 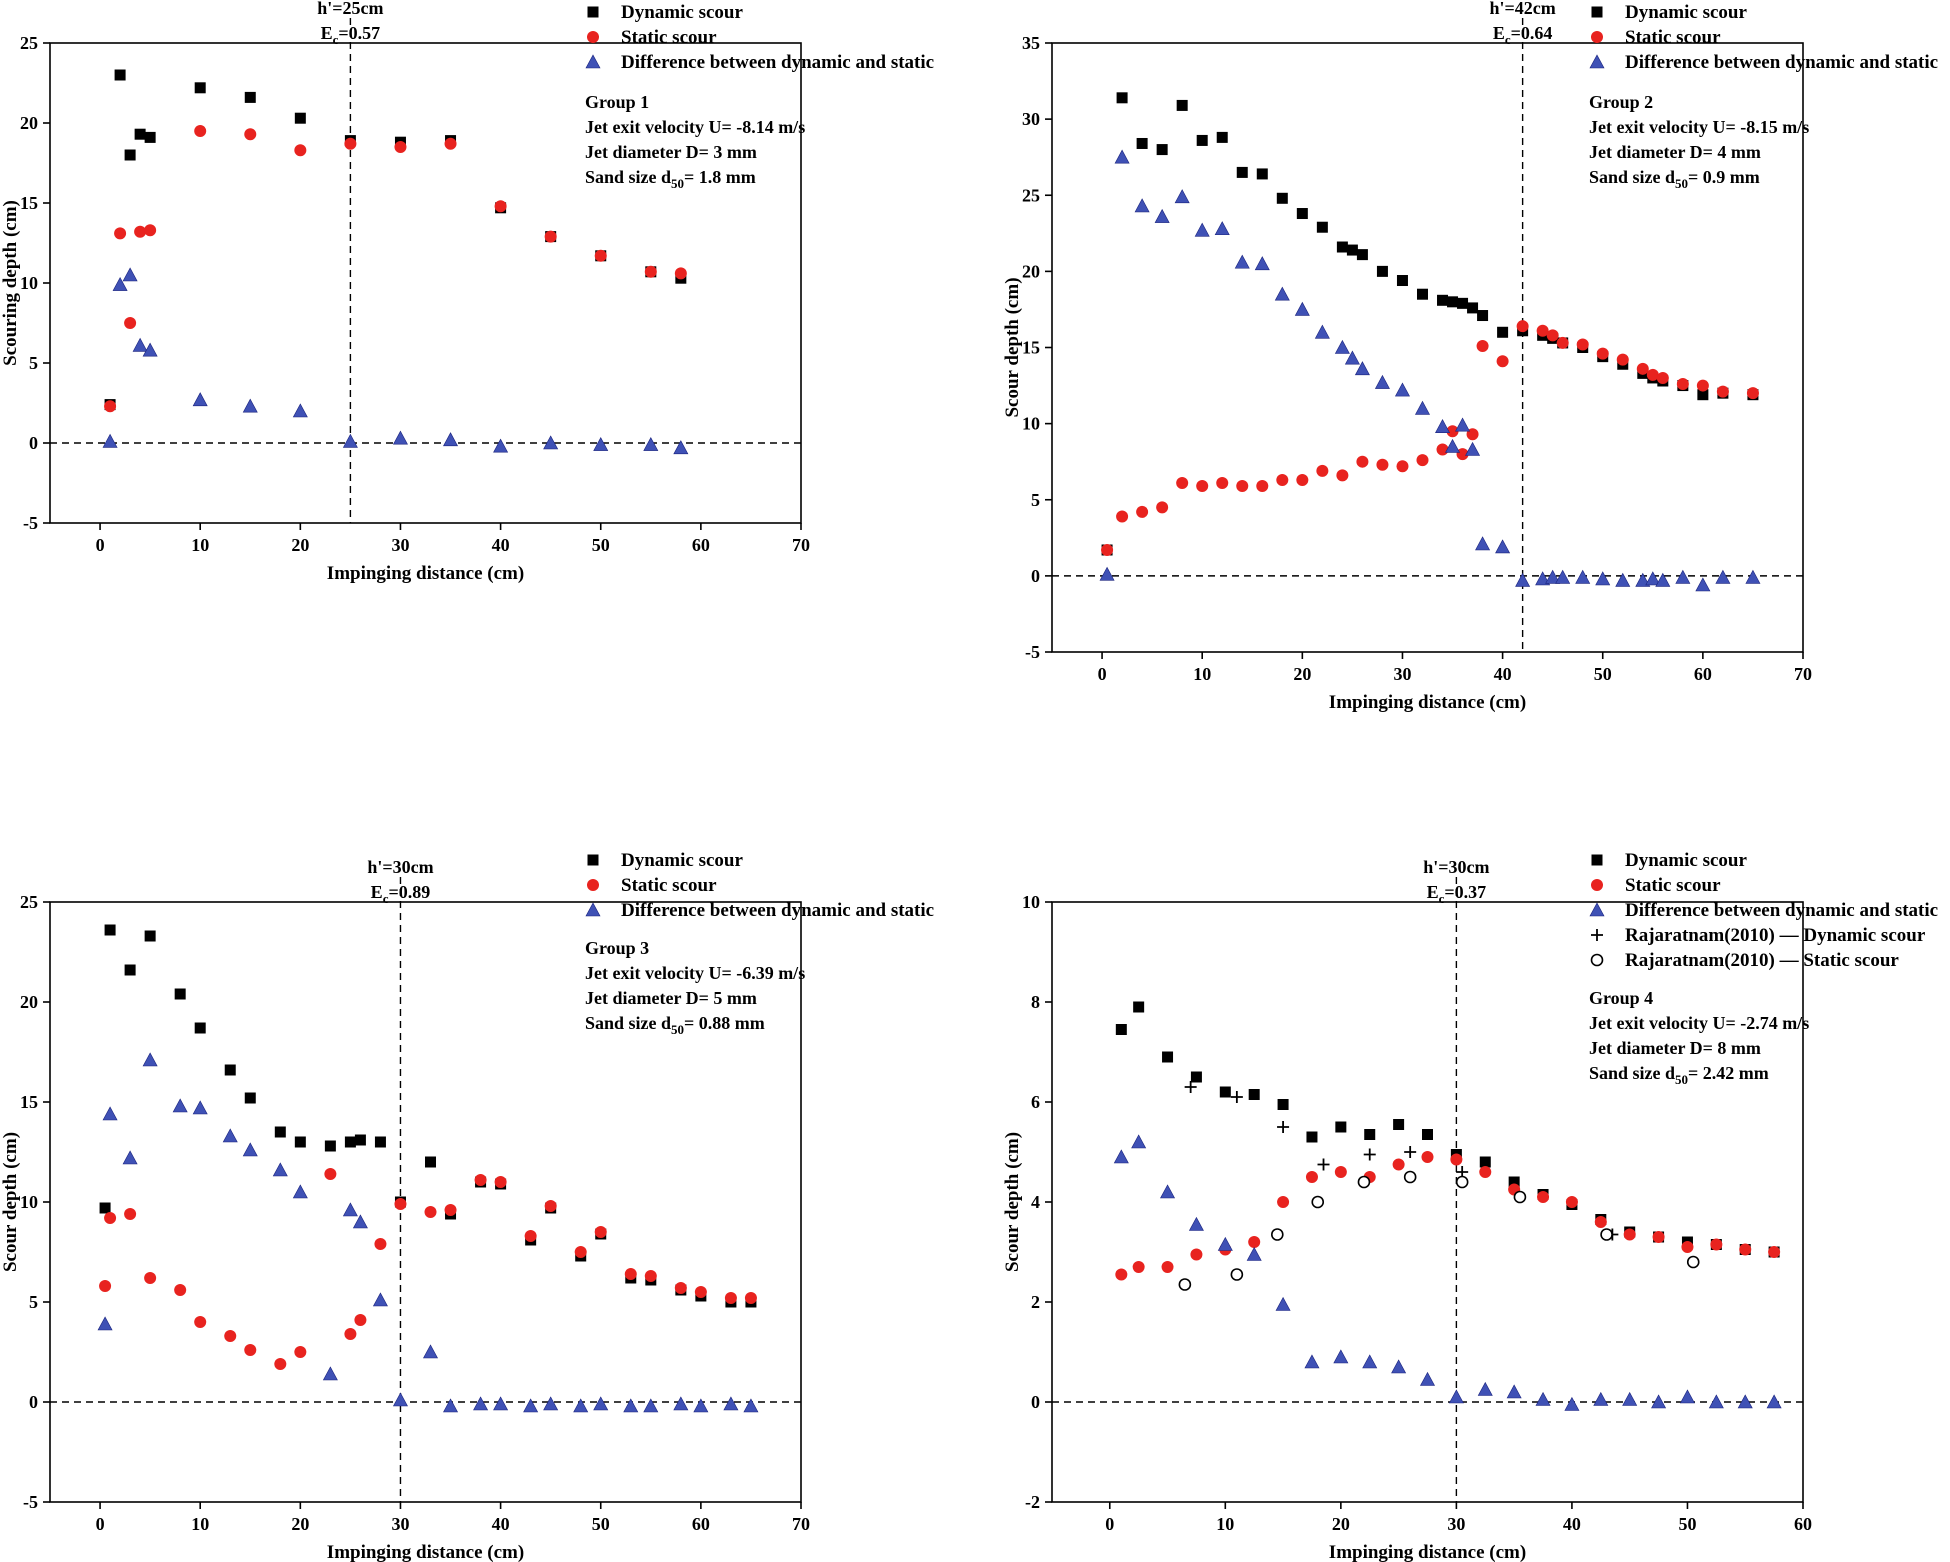 What do you see at coordinates (1674, 179) in the screenshot?
I see `sand-size-label: Sand size d50= 0.9 mm` at bounding box center [1674, 179].